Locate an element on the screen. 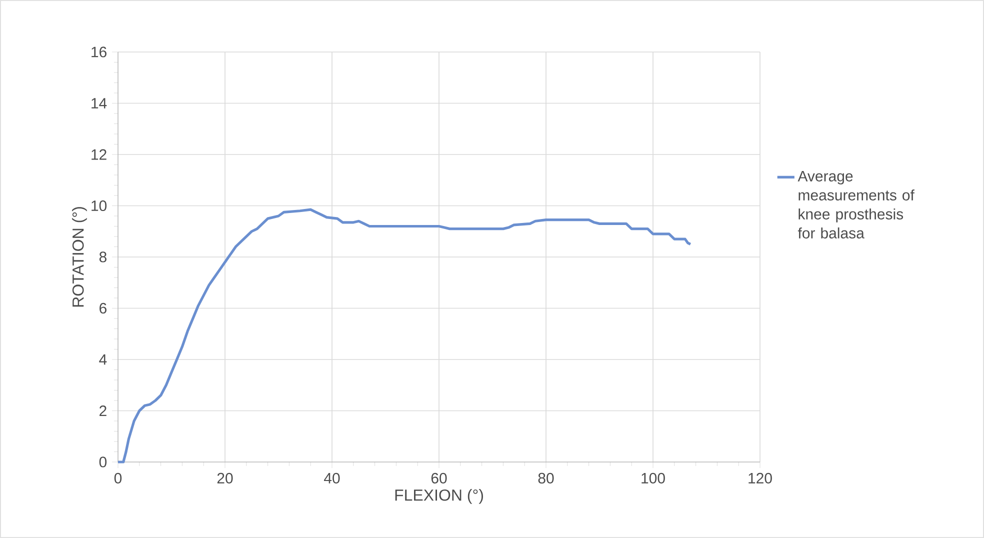 Image resolution: width=984 pixels, height=538 pixels. y-tick-label: 16 is located at coordinates (99, 52).